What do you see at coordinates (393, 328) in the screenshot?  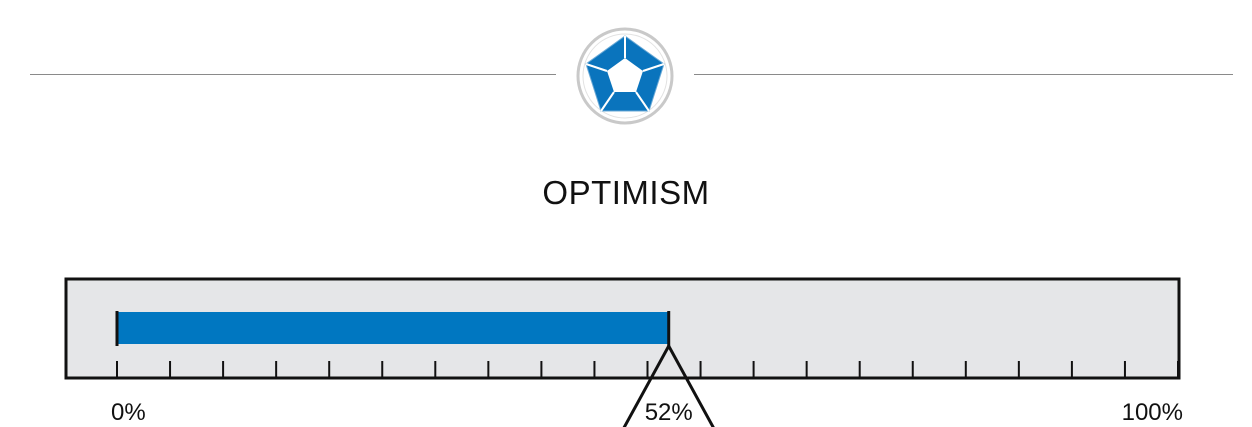 I see `value-bar` at bounding box center [393, 328].